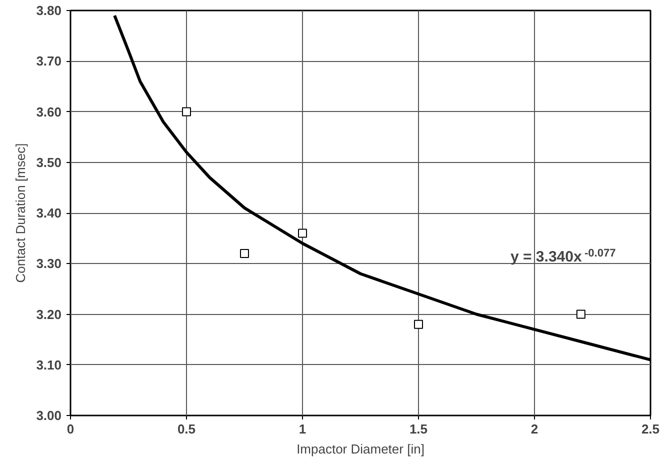 The width and height of the screenshot is (670, 465). What do you see at coordinates (418, 429) in the screenshot?
I see `x-tick-label: 1.5` at bounding box center [418, 429].